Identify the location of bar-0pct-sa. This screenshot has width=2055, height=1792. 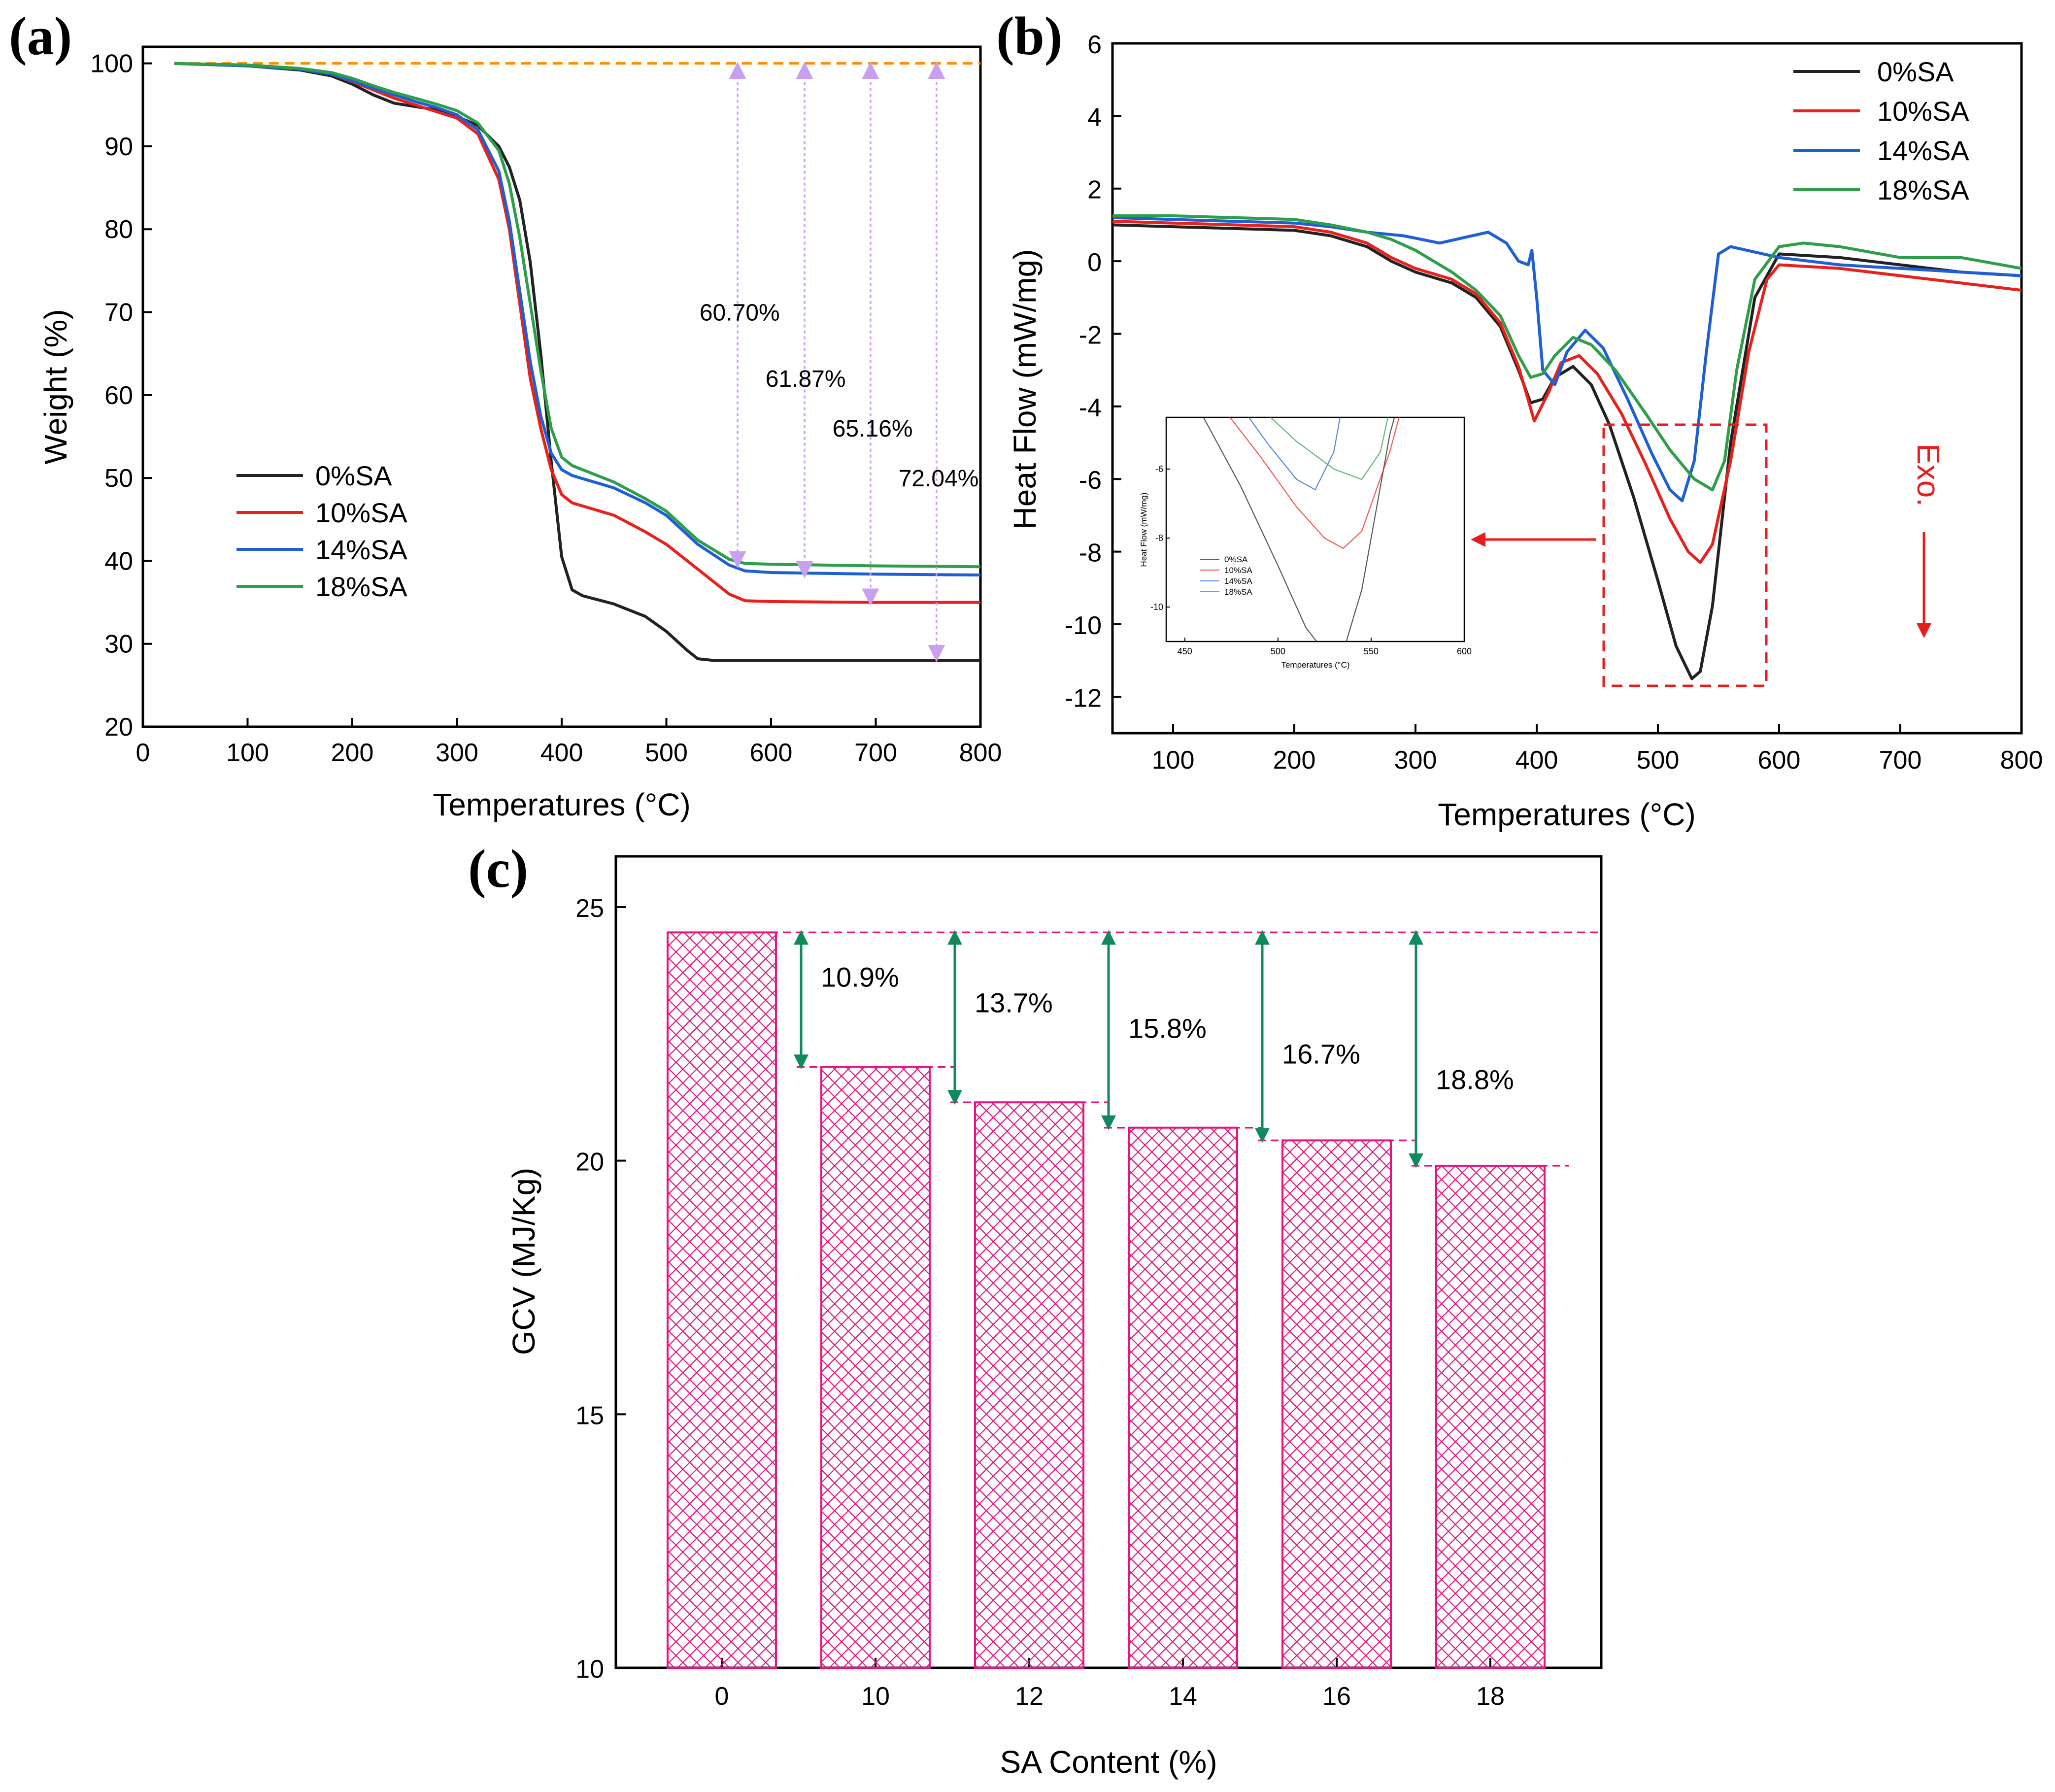
(722, 1300).